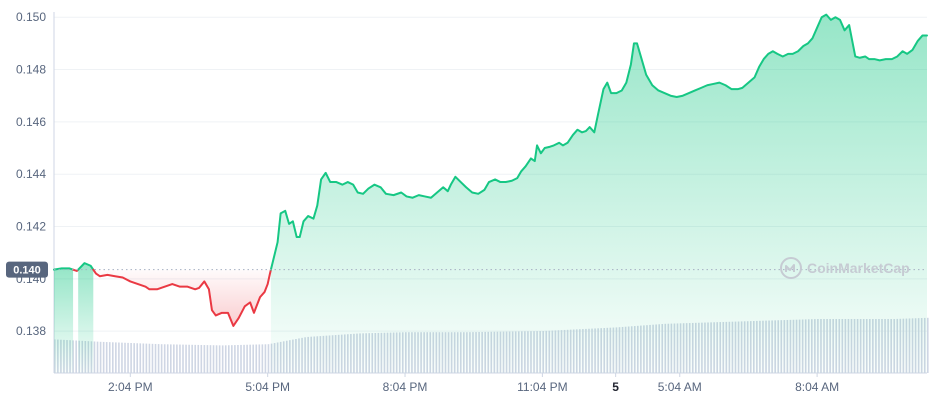  What do you see at coordinates (615, 387) in the screenshot?
I see `x-tick-label: 5` at bounding box center [615, 387].